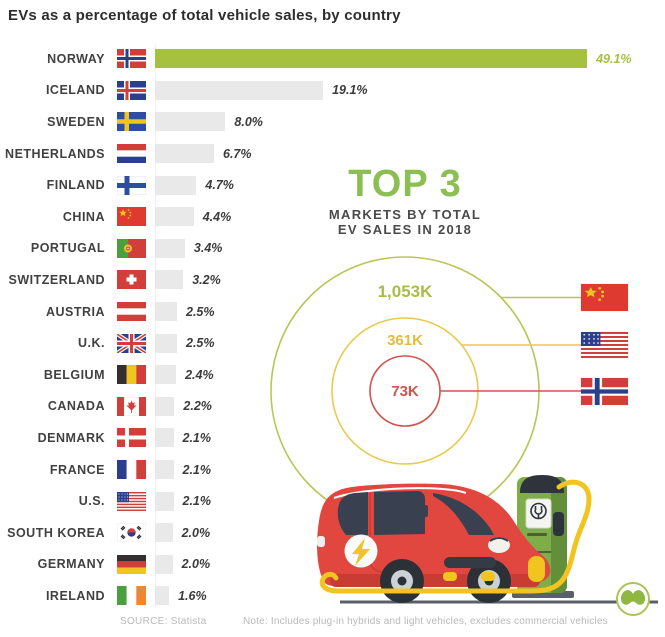 The image size is (665, 637). I want to click on top3-heading-block: TOP 3 MARKETS BY TOTAL EV SALES IN 2018, so click(405, 201).